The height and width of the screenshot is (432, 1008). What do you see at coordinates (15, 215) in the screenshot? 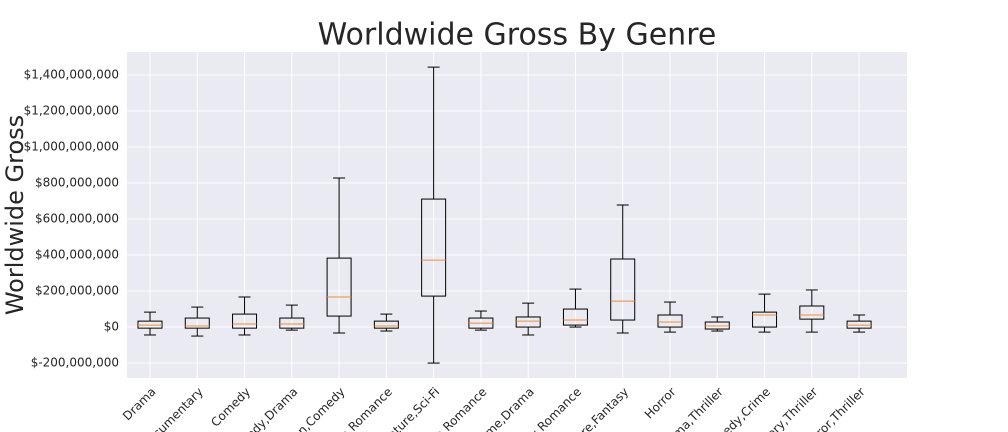
I see `y-axis-label: Worldwide Gross` at bounding box center [15, 215].